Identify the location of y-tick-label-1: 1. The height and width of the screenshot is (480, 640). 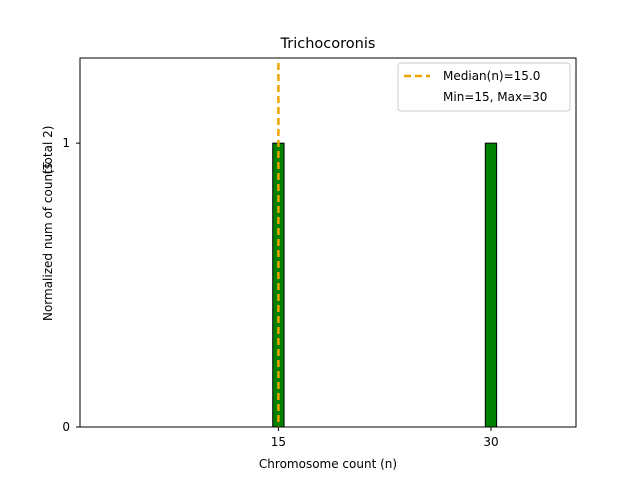
(66, 143).